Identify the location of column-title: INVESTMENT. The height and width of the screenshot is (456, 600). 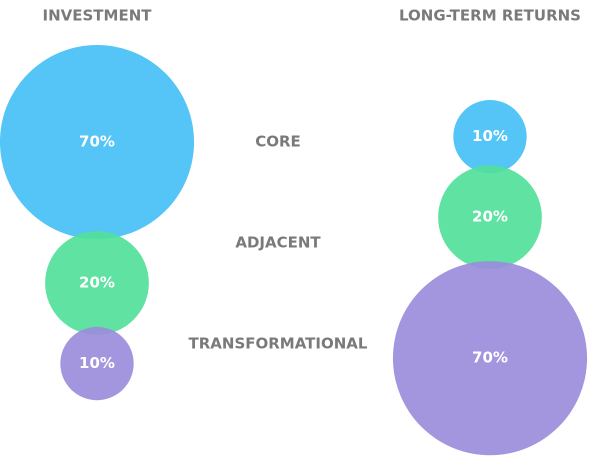
(98, 16).